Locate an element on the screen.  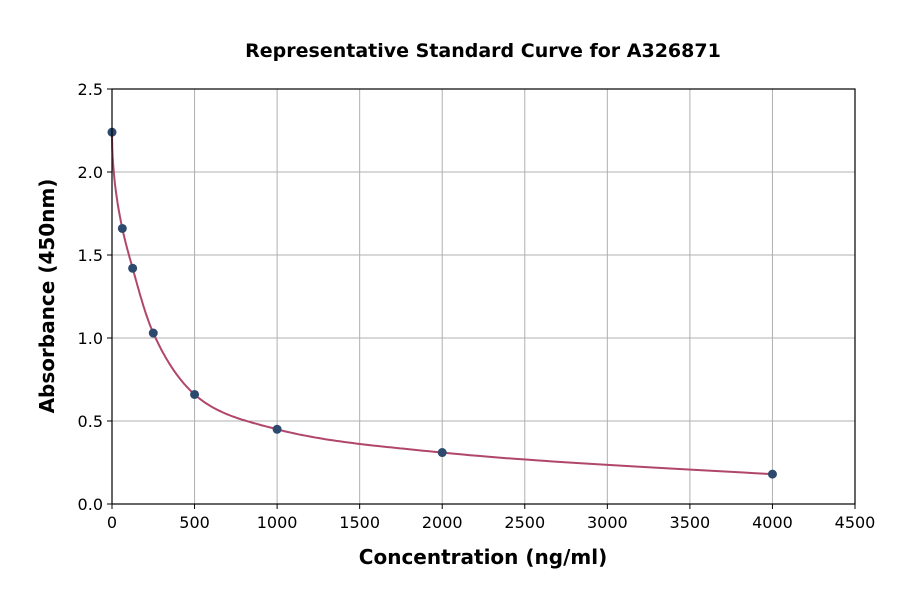
y-tick-label: 2.5 is located at coordinates (90, 89).